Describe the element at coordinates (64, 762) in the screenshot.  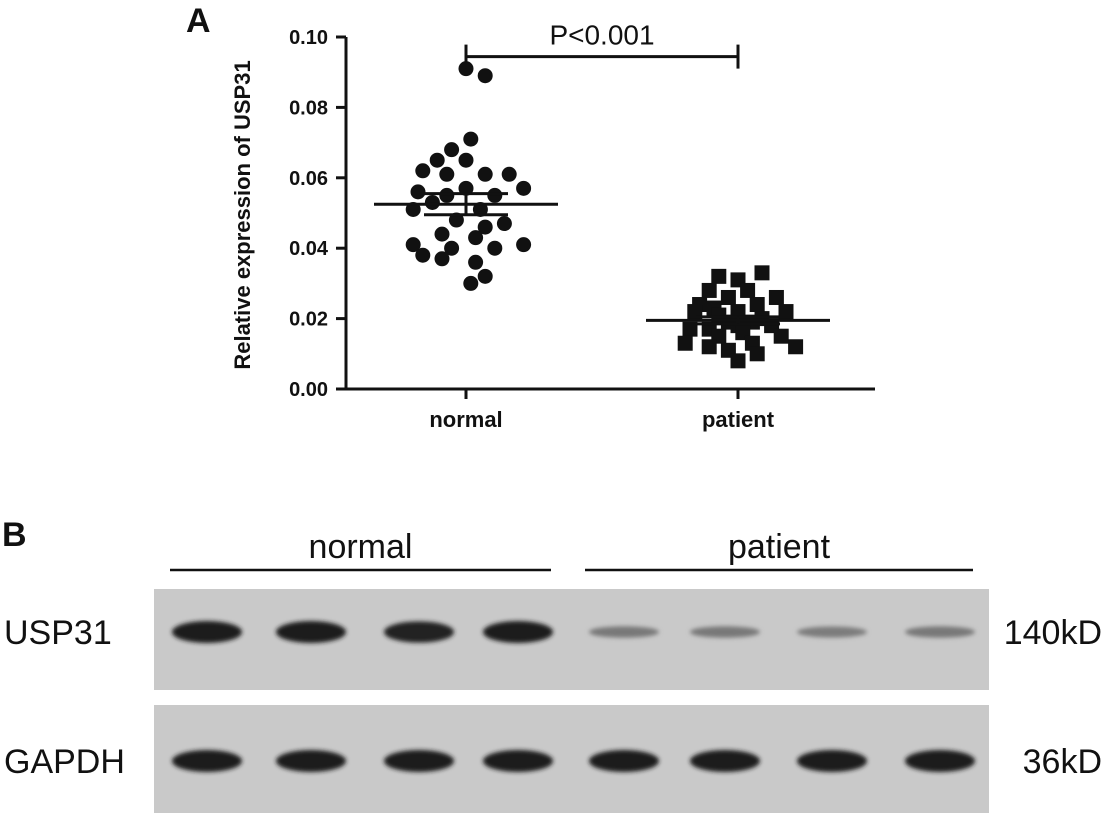
I see `blot-row-label: GAPDH` at that location.